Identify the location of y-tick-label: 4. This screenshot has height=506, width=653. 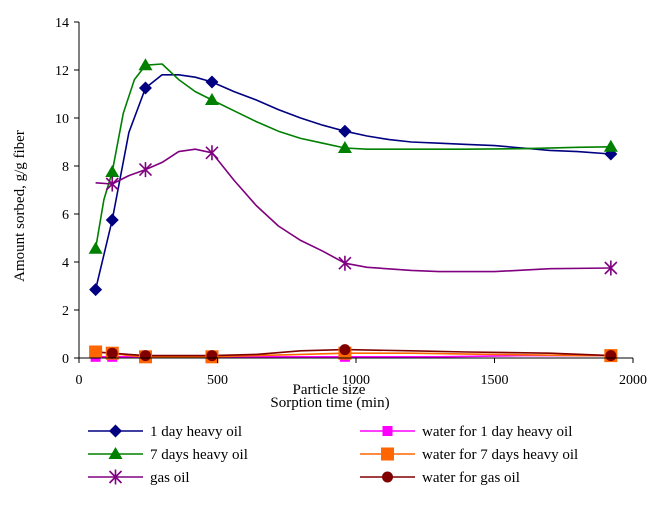
(65, 263).